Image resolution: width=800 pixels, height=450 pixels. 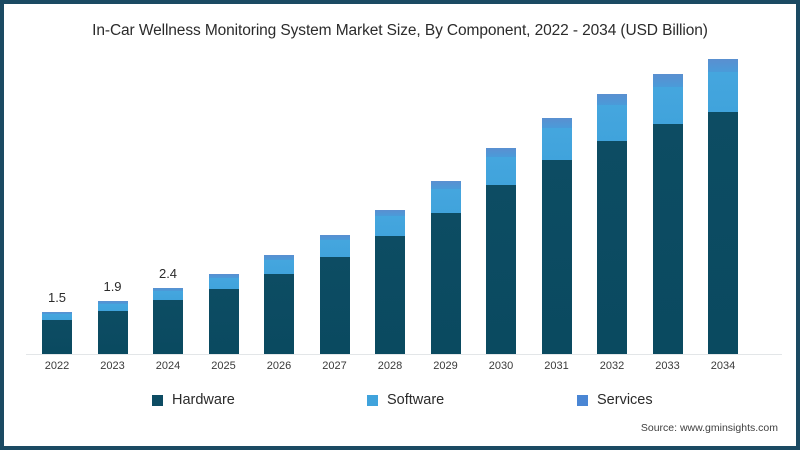 I want to click on legend-swatch-services, so click(x=582, y=400).